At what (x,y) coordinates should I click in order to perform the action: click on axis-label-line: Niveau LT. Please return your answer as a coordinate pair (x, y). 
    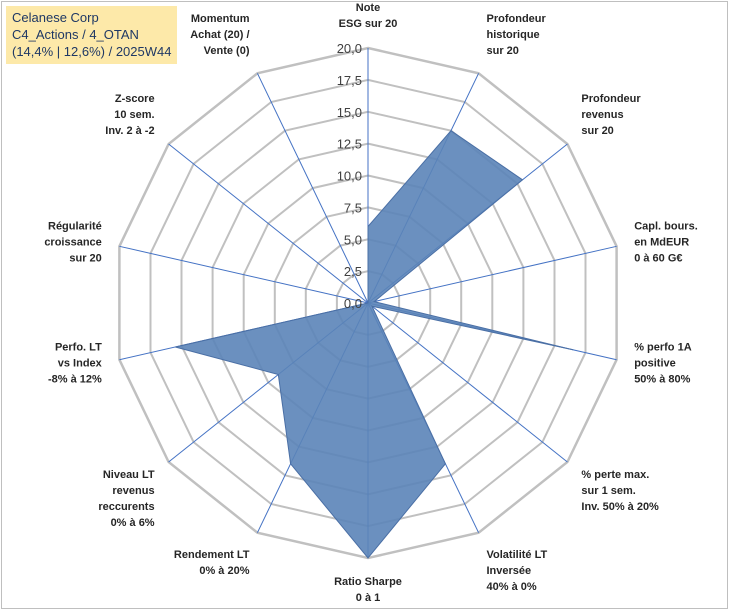
    Looking at the image, I should click on (129, 475).